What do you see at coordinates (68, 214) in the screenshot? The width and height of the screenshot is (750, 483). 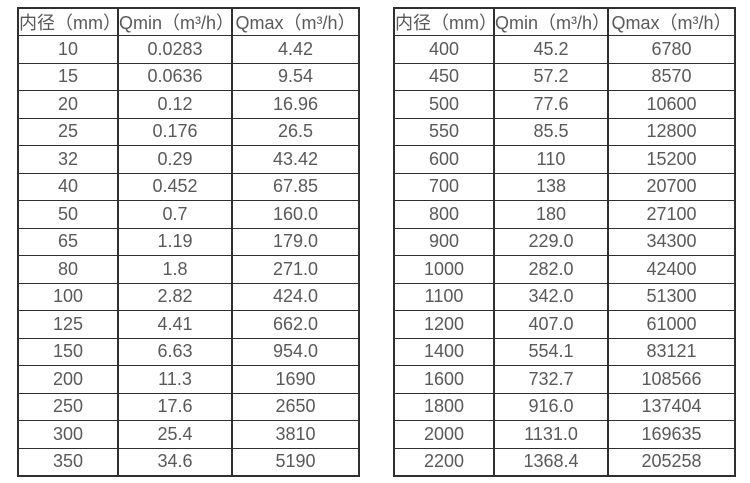 I see `table-cell: 50` at bounding box center [68, 214].